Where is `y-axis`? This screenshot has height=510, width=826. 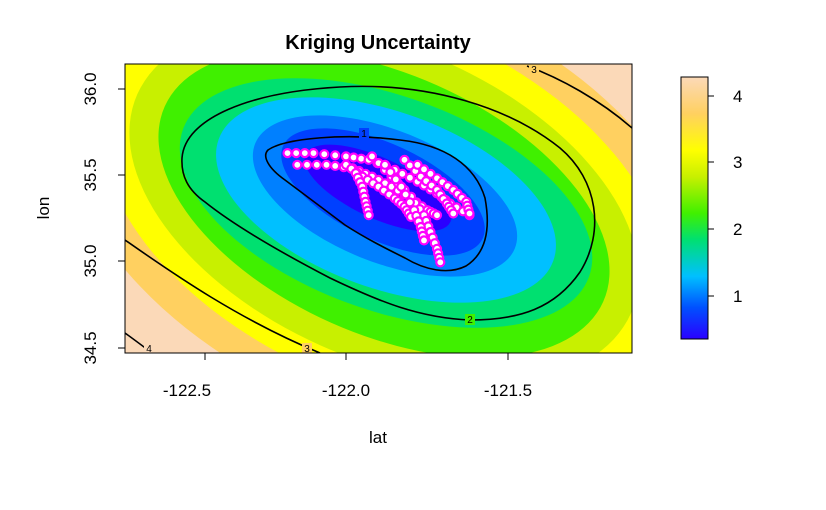
y-axis is located at coordinates (122, 218).